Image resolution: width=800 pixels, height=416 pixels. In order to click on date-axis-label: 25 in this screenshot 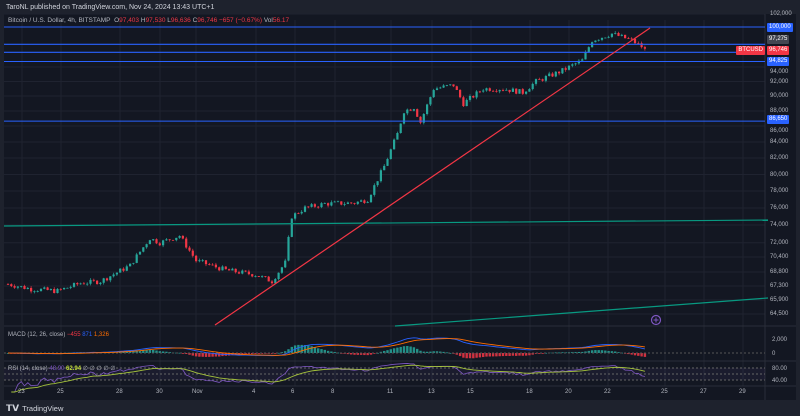, I will do `click(60, 392)`.